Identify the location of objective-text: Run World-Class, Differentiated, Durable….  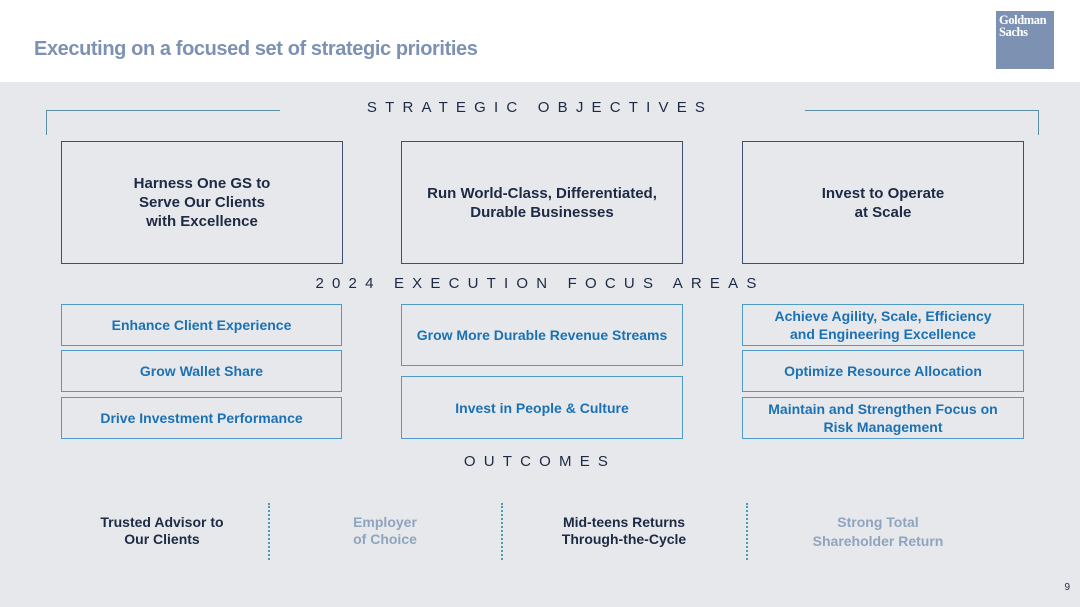
(542, 202).